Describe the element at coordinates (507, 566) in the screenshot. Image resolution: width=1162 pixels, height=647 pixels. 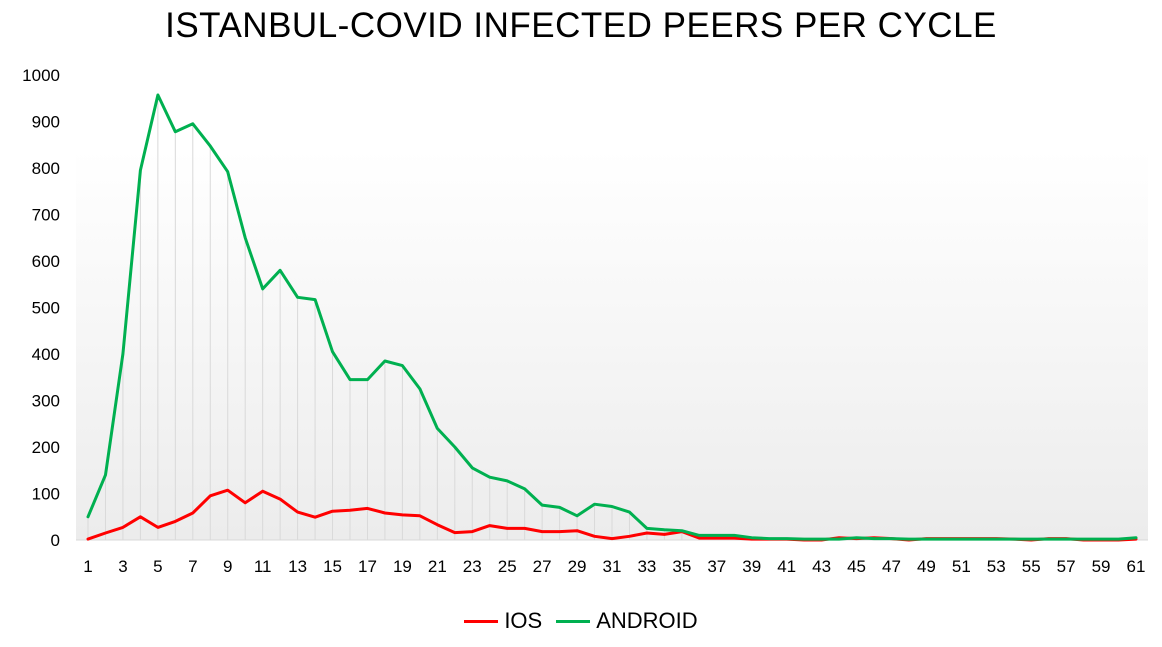
I see `x-tick-label: 25` at that location.